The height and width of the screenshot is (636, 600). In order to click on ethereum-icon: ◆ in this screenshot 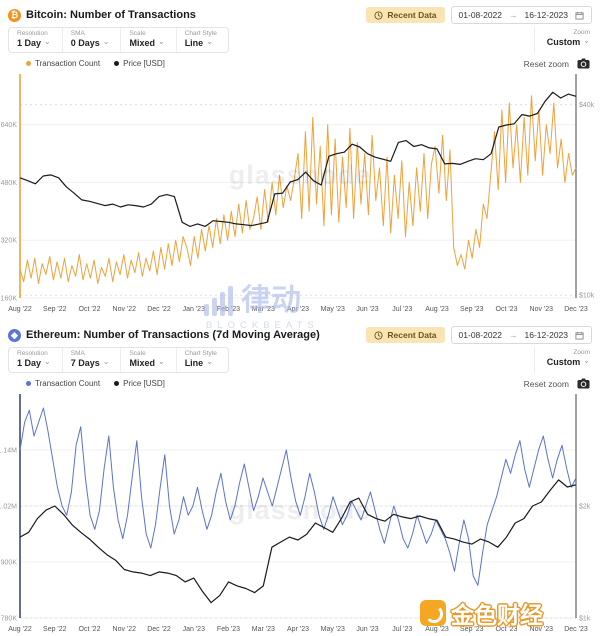, I will do `click(14, 335)`.